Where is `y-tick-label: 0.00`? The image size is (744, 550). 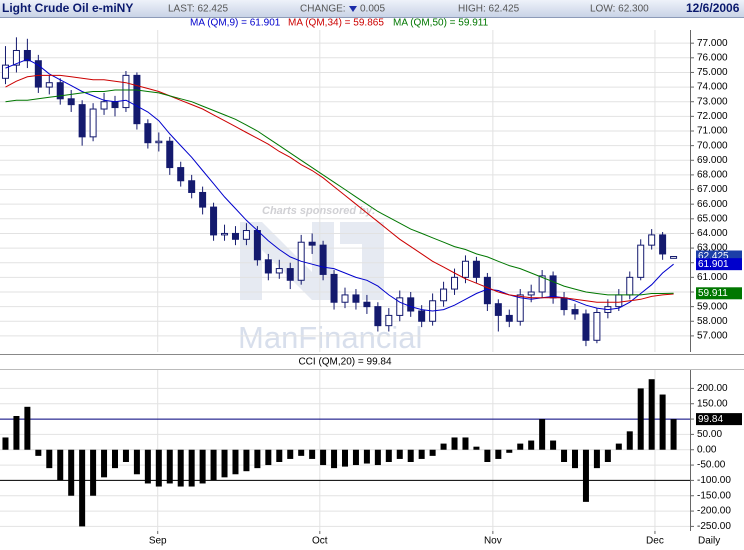 y-tick-label: 0.00 is located at coordinates (707, 449).